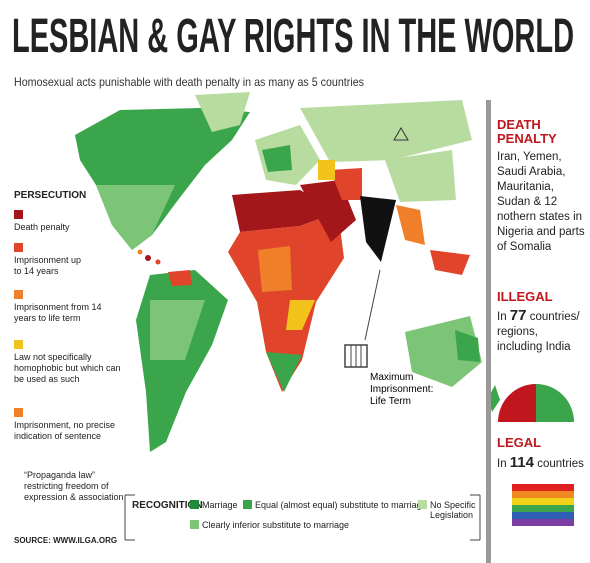  I want to click on legend-item: Death penalty, so click(42, 227).